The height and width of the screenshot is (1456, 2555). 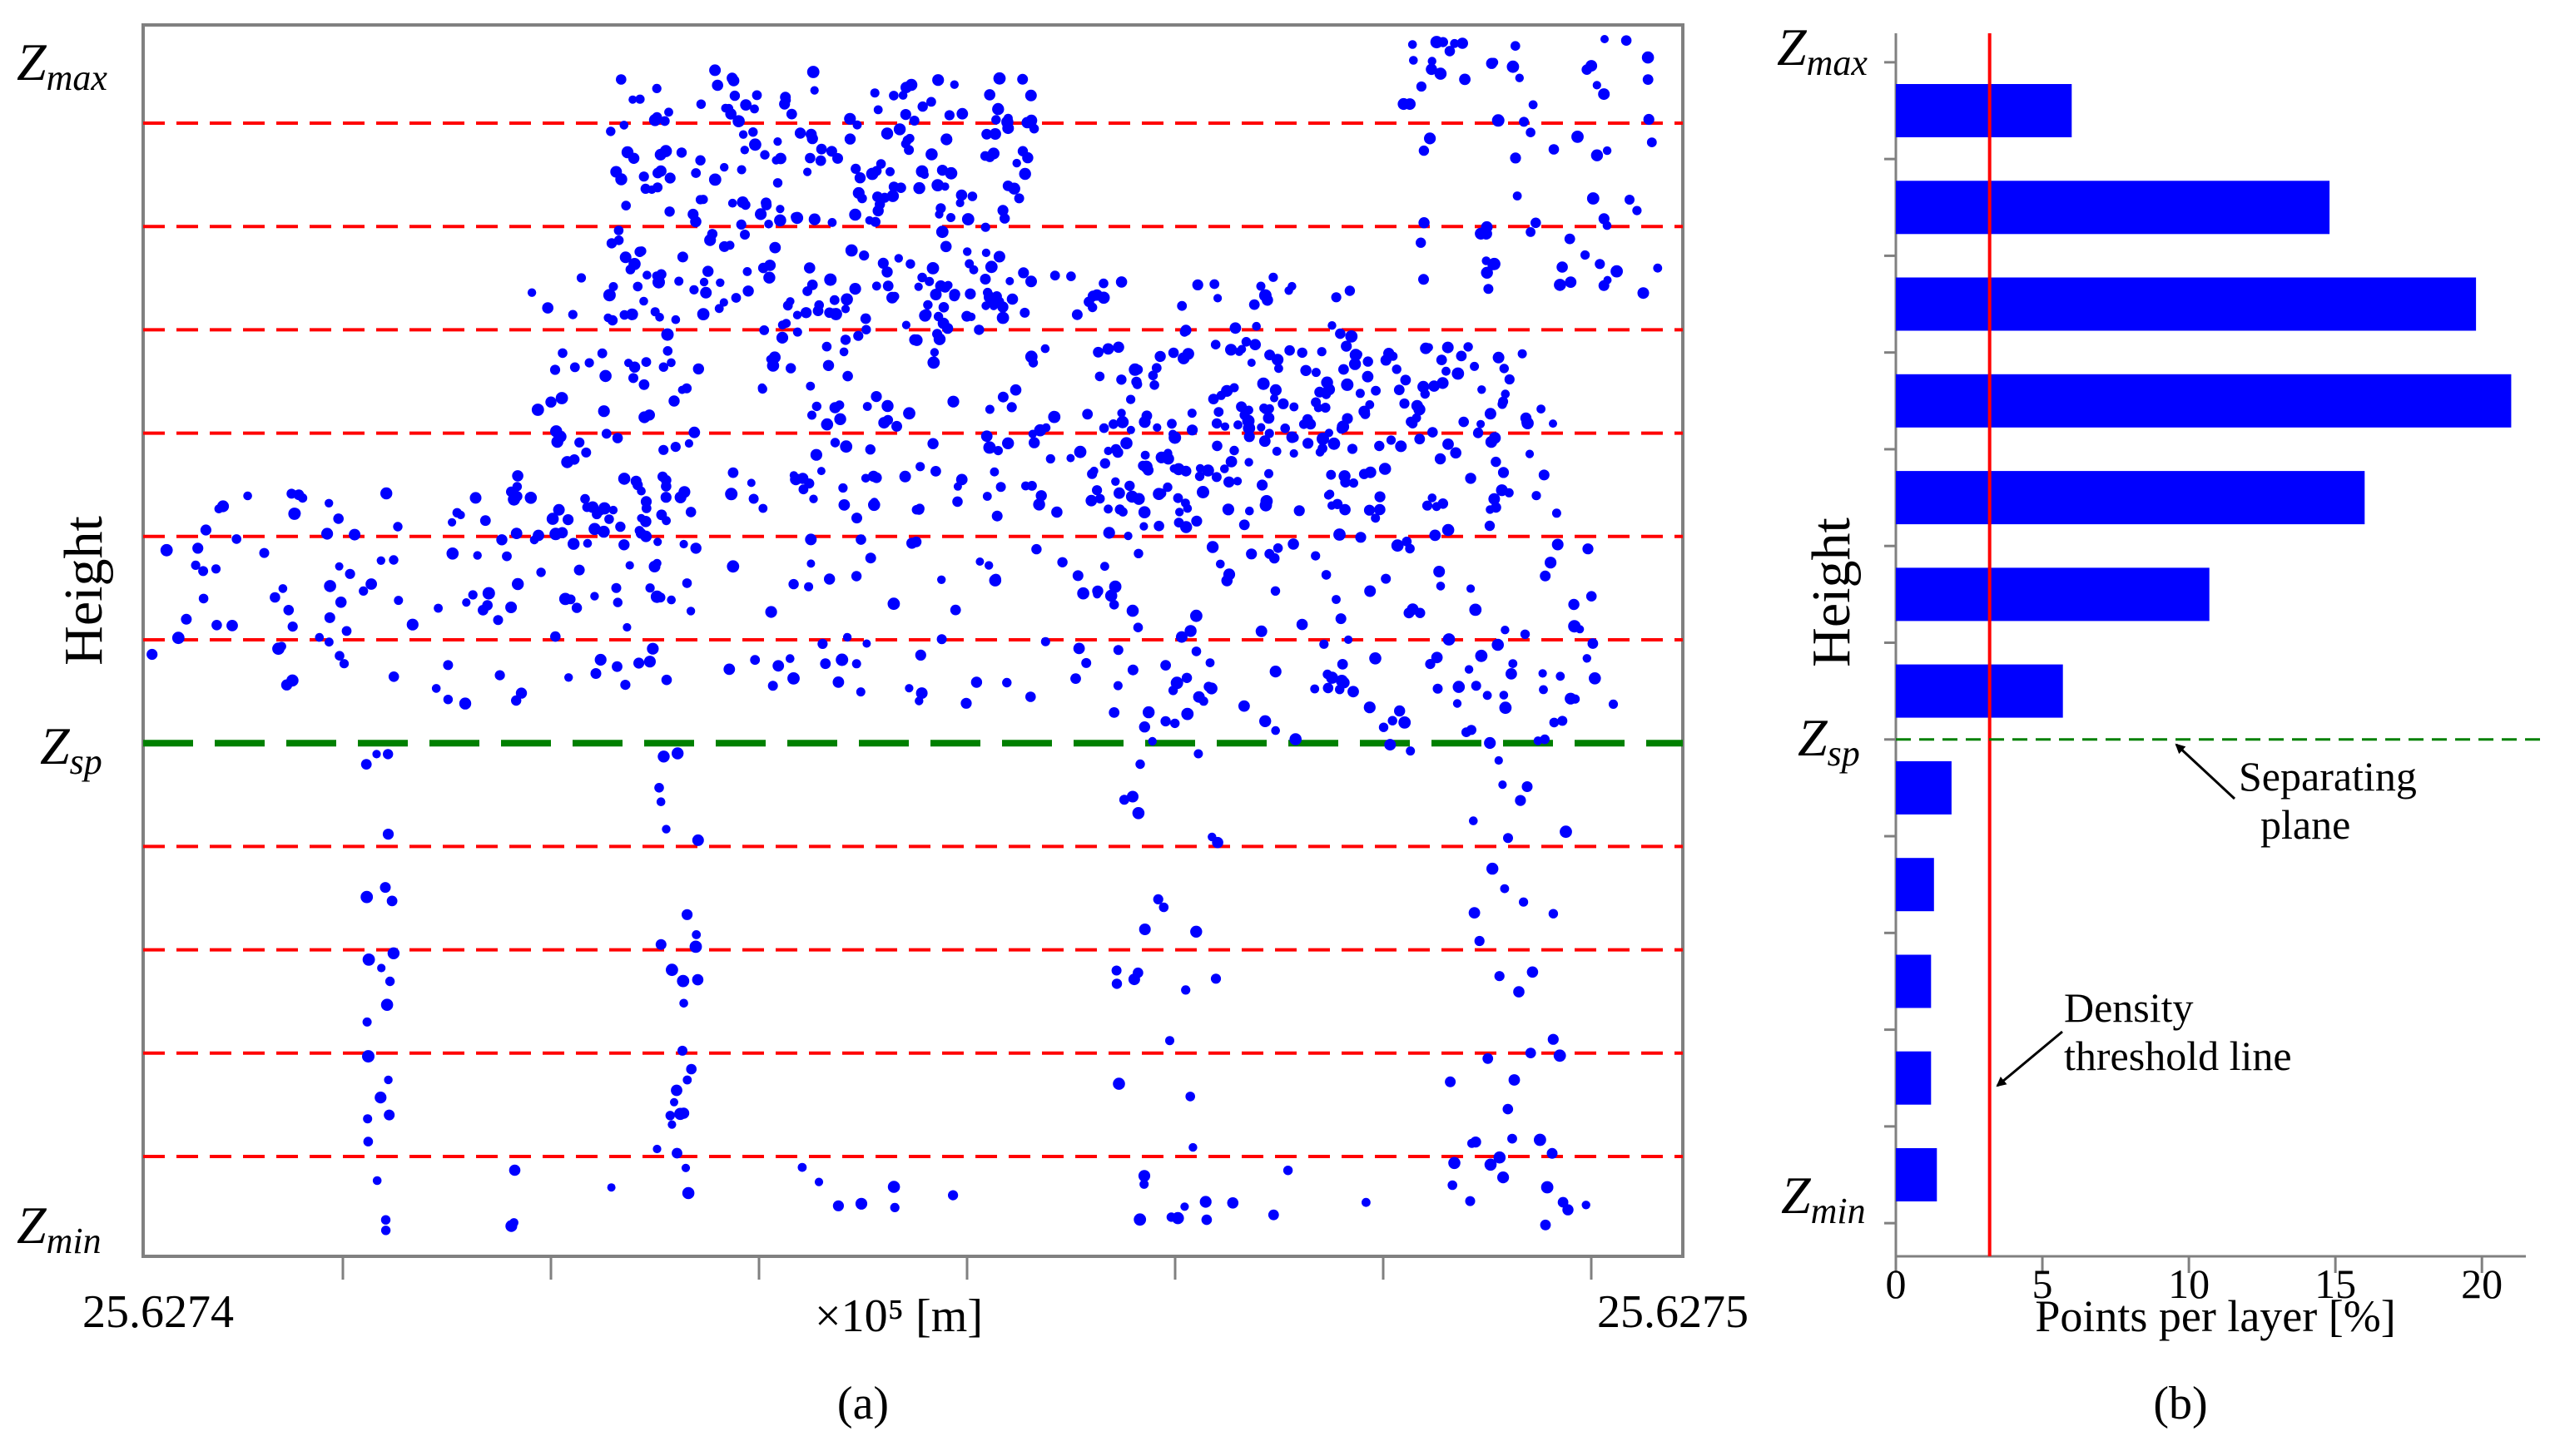 What do you see at coordinates (1915, 885) in the screenshot?
I see `bar` at bounding box center [1915, 885].